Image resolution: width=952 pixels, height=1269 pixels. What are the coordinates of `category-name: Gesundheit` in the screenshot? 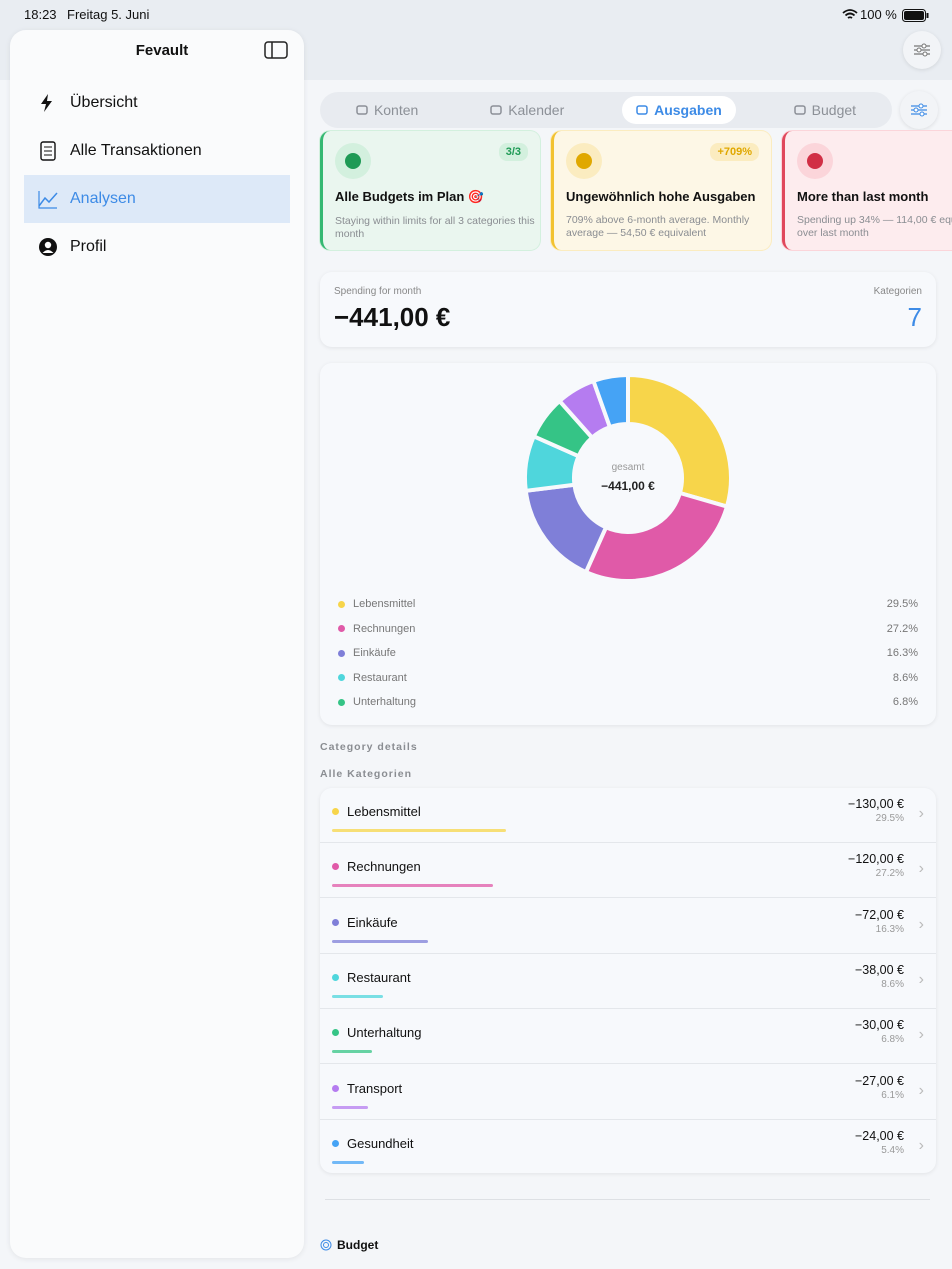 It's located at (380, 1143).